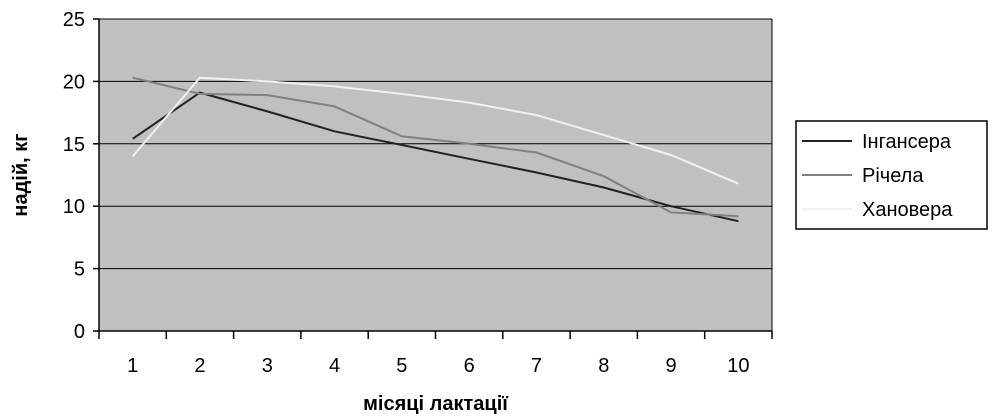 This screenshot has width=993, height=417. Describe the element at coordinates (132, 366) in the screenshot. I see `x-tick-label: 1` at that location.